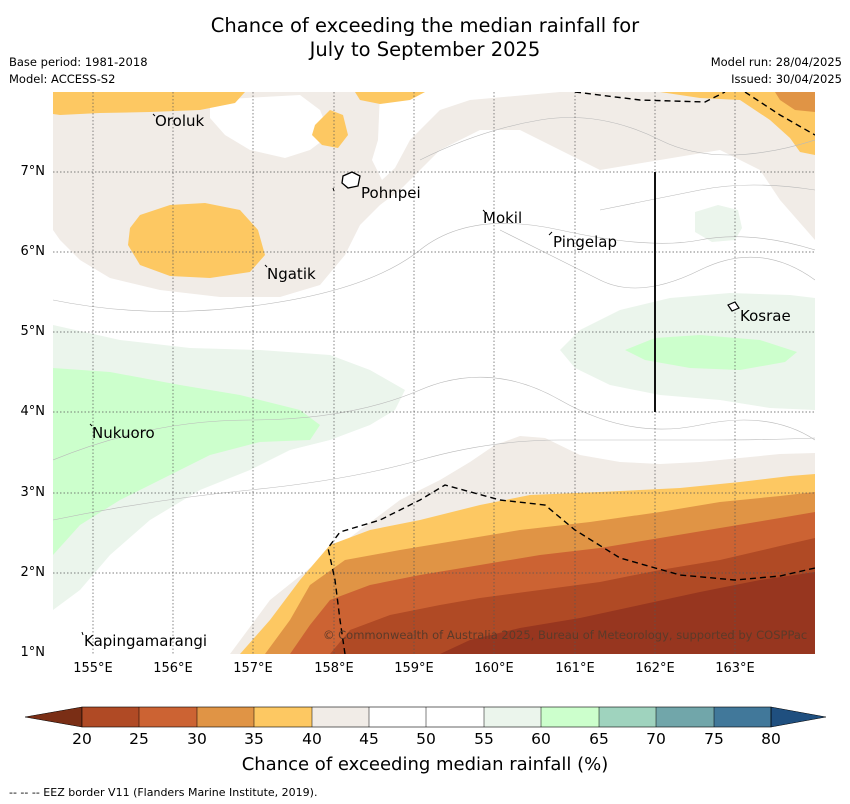 This screenshot has width=850, height=804. I want to click on colorbar, so click(425, 717).